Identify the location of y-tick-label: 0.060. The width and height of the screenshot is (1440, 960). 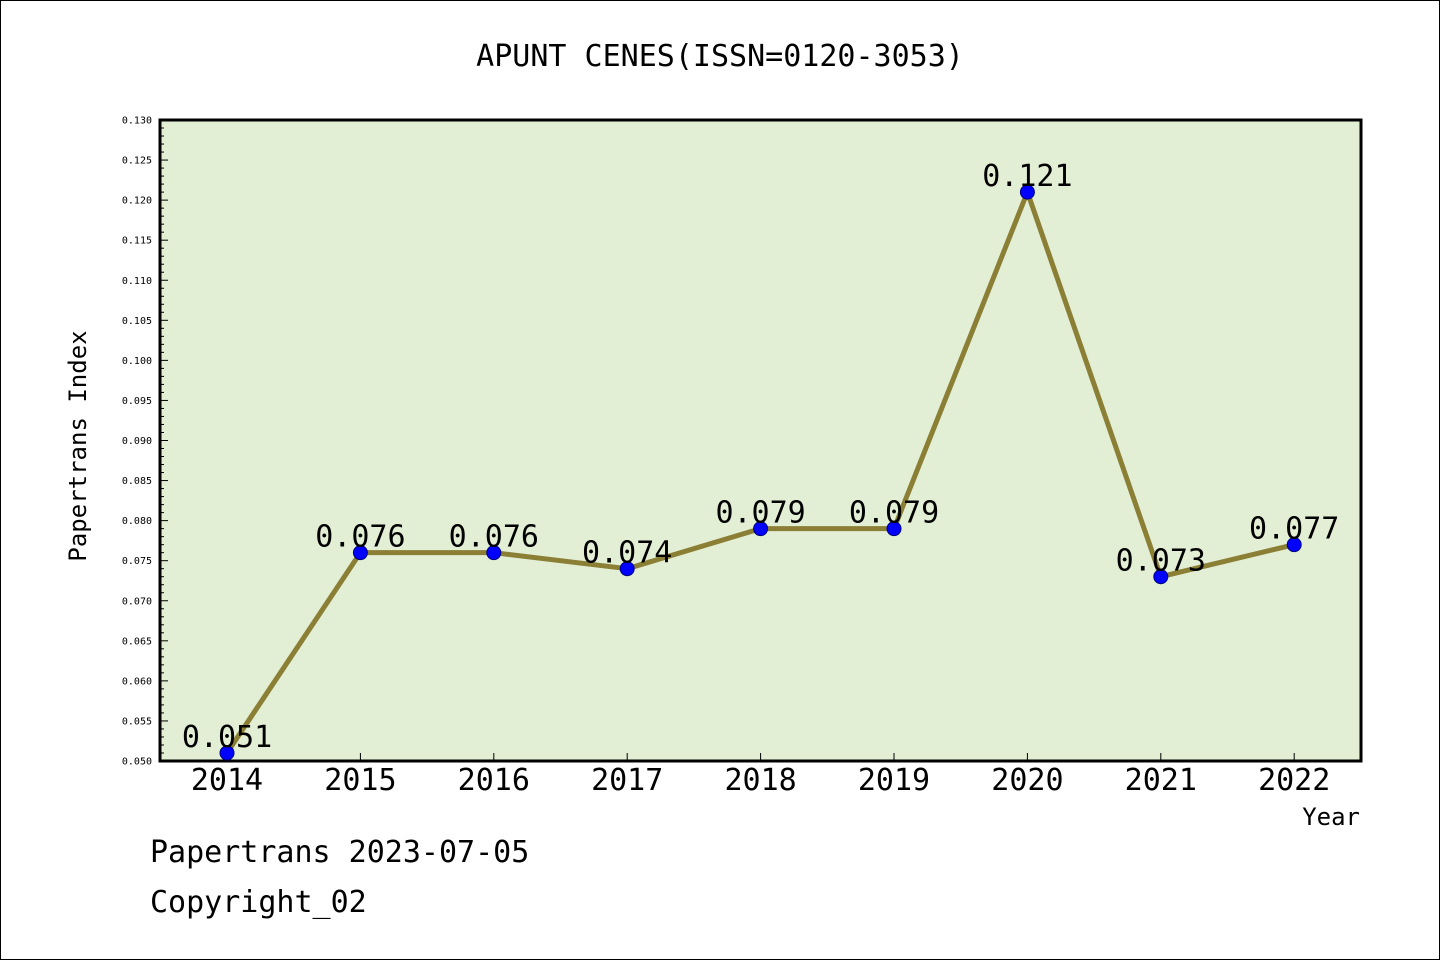
(137, 681).